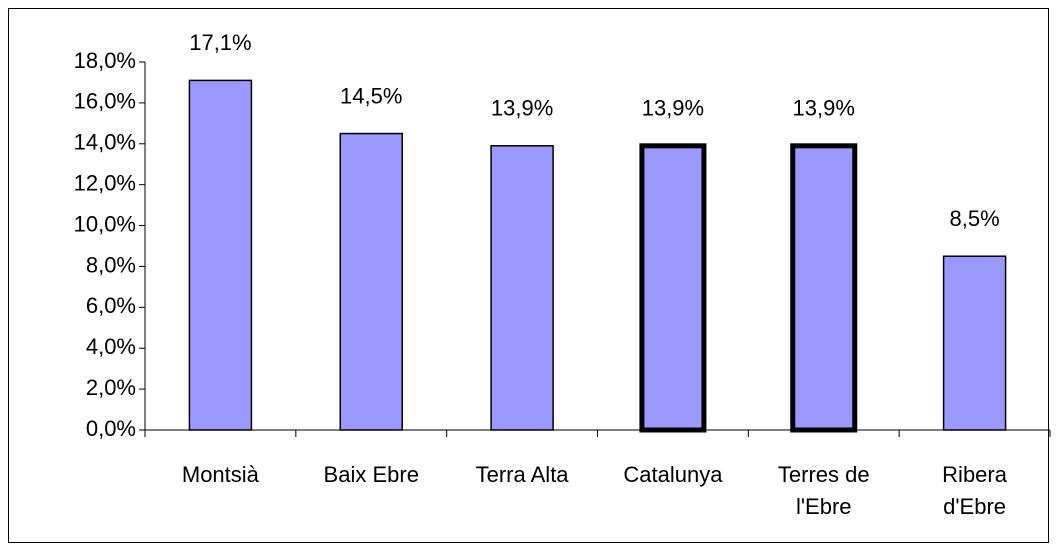  Describe the element at coordinates (974, 490) in the screenshot. I see `x-tick-label: Ribera d'Ebre` at that location.